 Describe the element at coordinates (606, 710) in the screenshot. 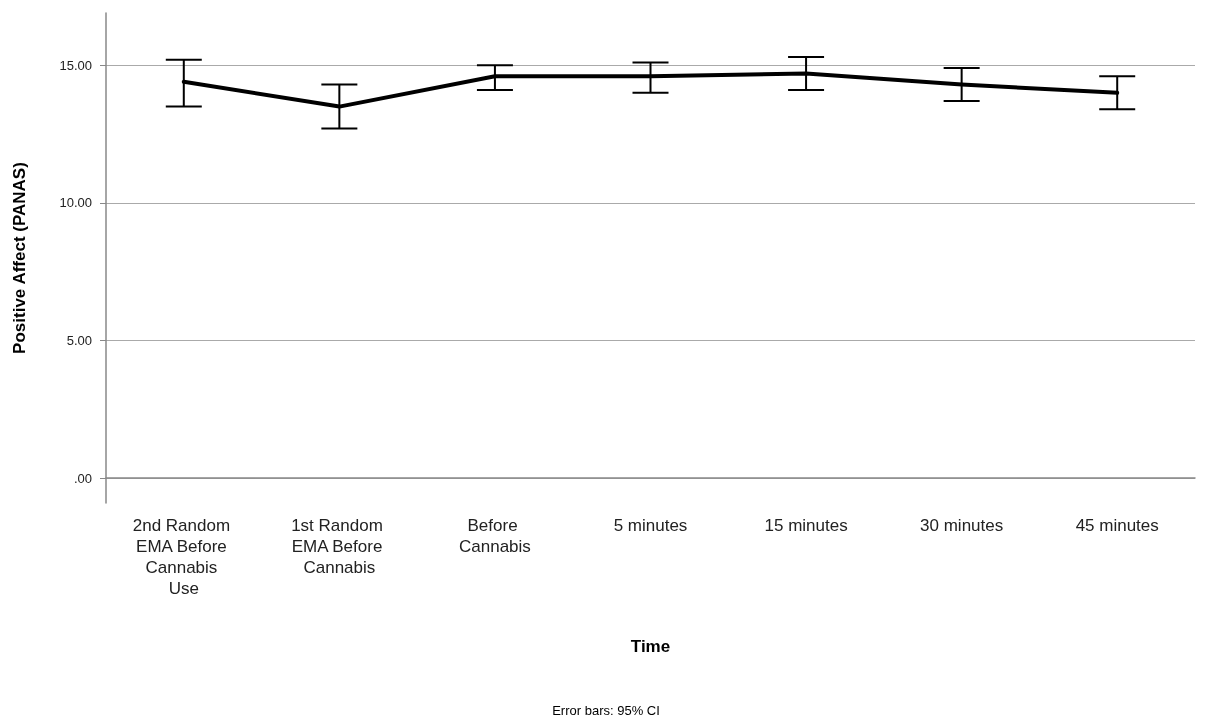

I see `text: Error bars: 95% CI` at that location.